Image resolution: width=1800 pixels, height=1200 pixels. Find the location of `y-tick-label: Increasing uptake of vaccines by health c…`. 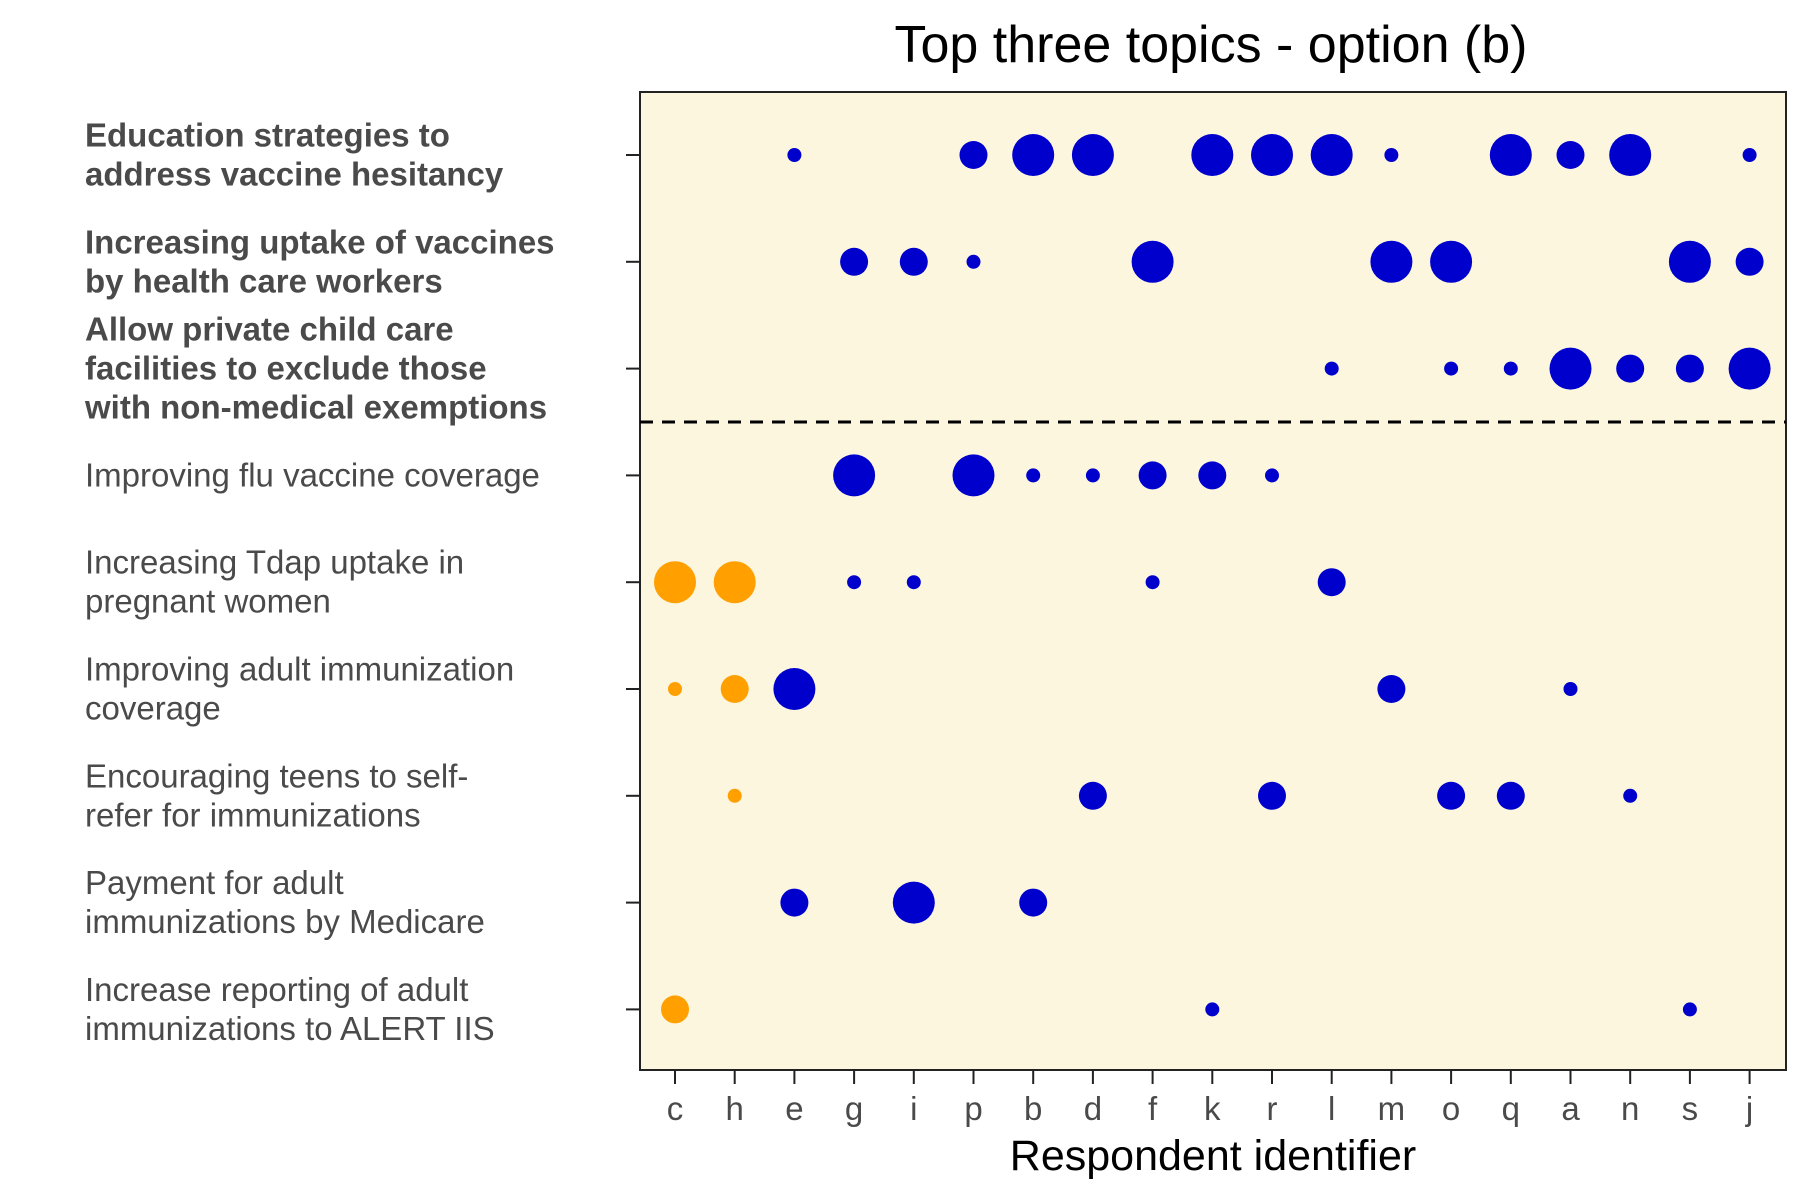

y-tick-label: Increasing uptake of vaccines by health c… is located at coordinates (320, 261).